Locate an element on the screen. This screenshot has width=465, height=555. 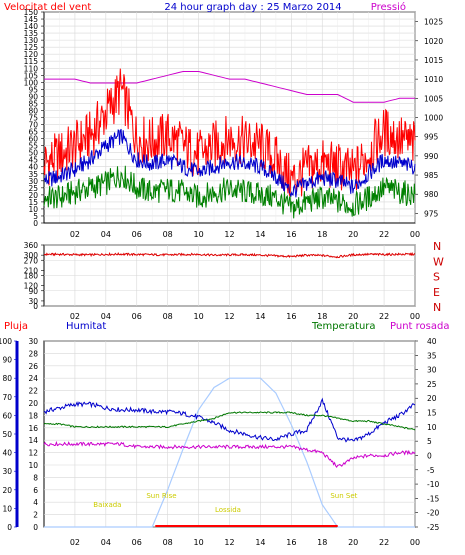
chart3-temperature-label: Temperatura is located at coordinates (343, 326).